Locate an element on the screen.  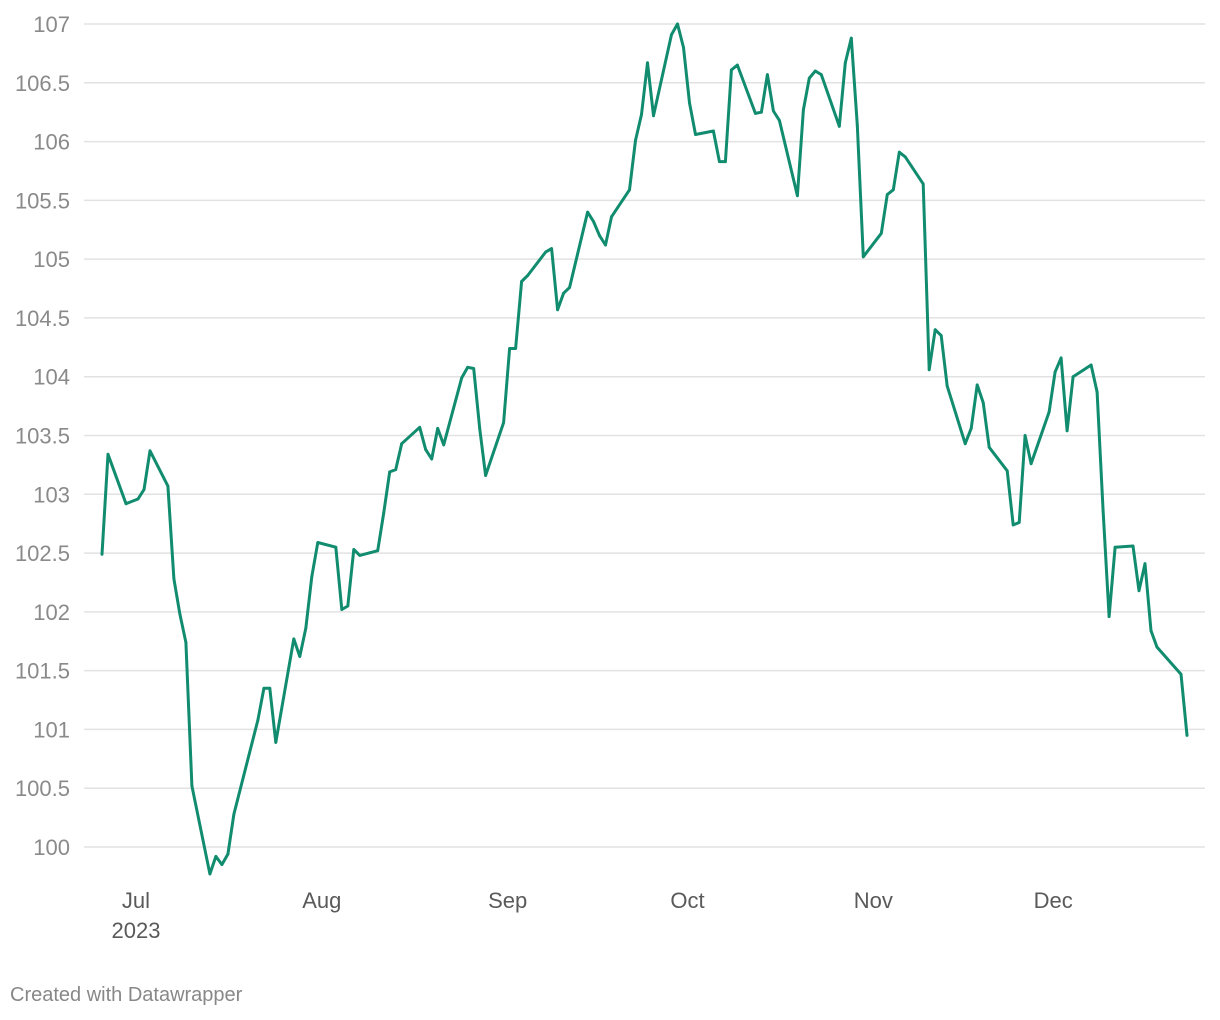
y-tick-label: 103 is located at coordinates (51, 494).